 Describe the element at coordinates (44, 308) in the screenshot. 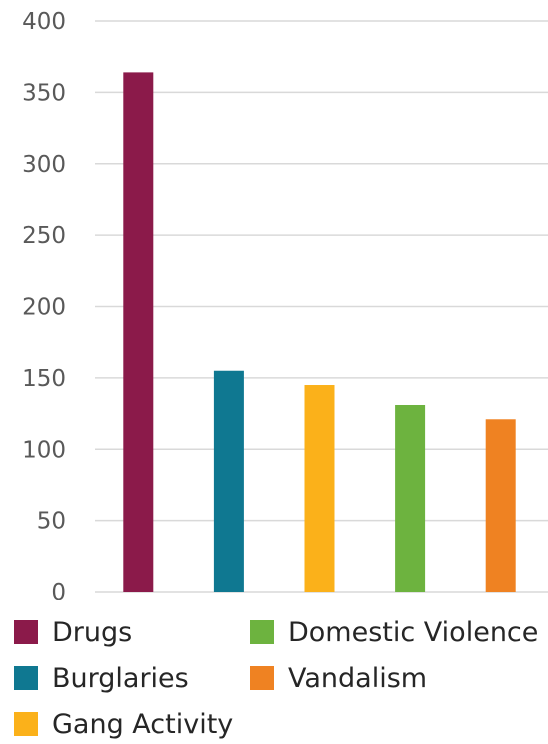

I see `y-tick-label-200: 200` at that location.